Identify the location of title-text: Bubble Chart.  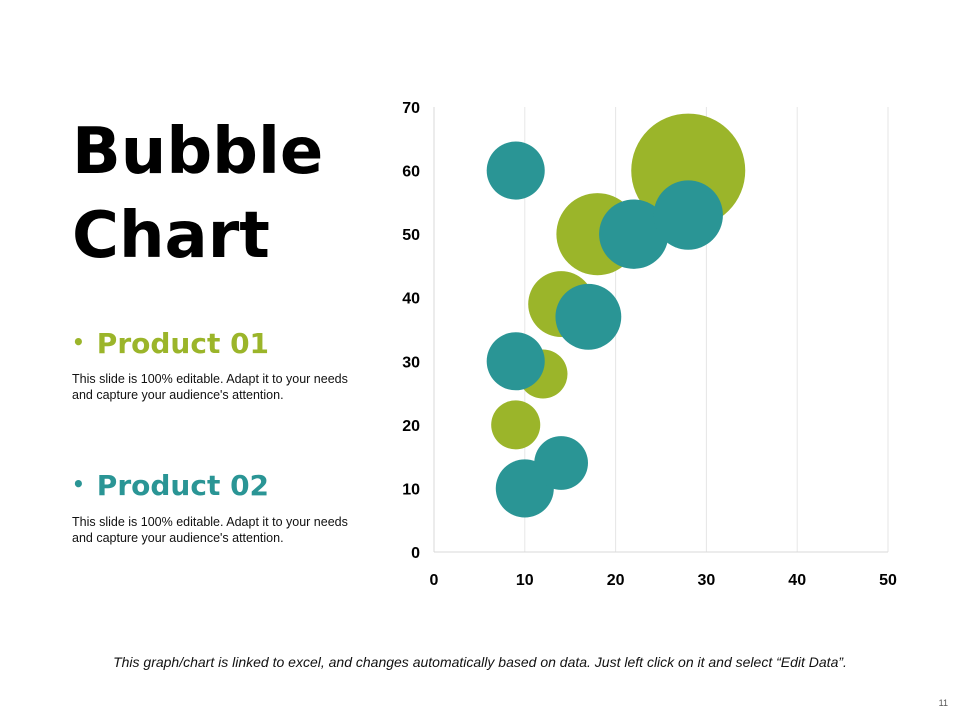
(197, 194).